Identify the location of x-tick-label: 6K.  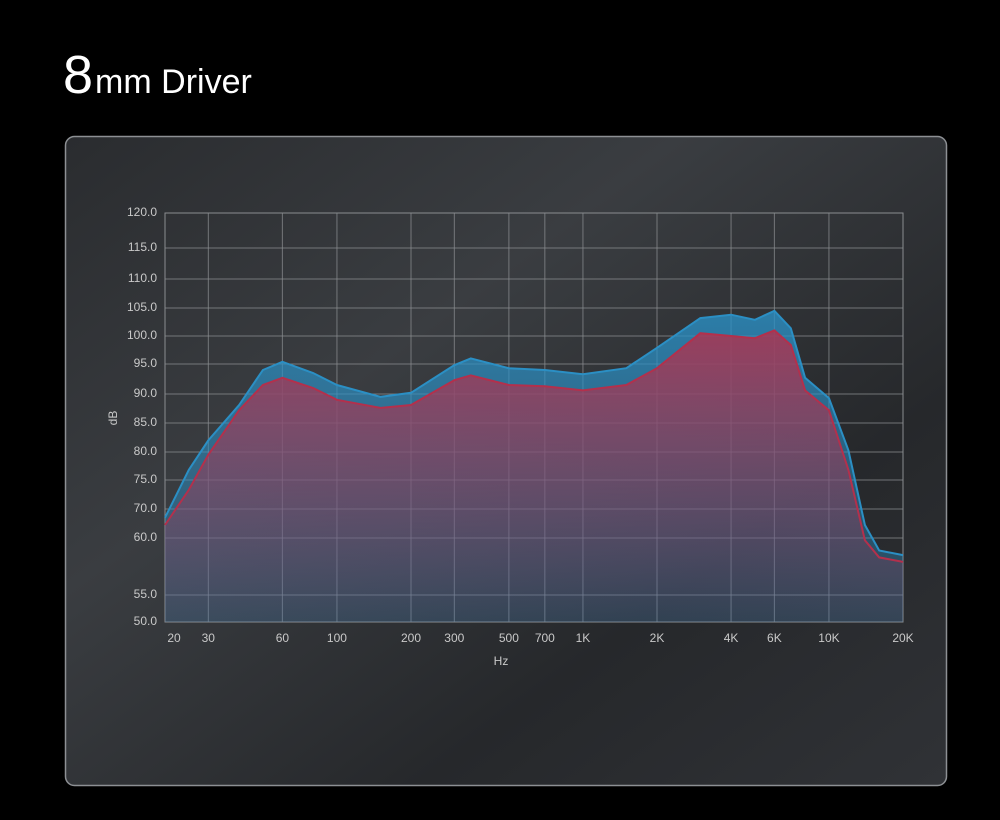
(774, 638).